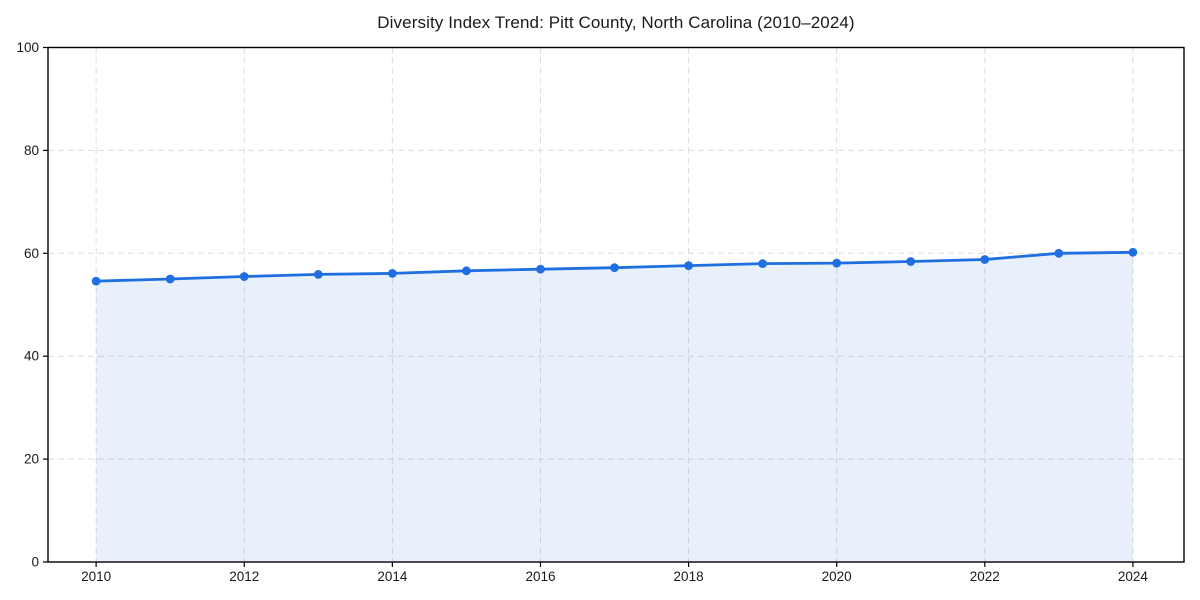  Describe the element at coordinates (689, 576) in the screenshot. I see `x-tick-label: 2018` at that location.